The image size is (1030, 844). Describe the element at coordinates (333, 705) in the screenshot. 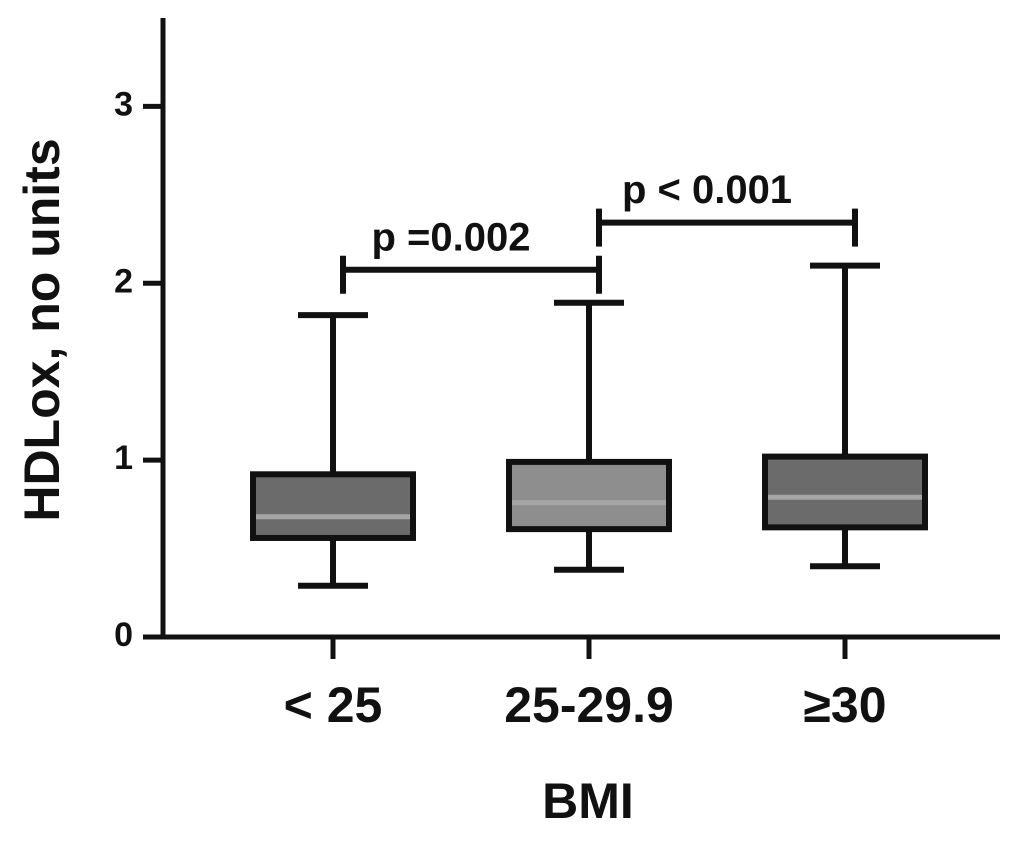

I see `x-tick-label: < 25` at that location.